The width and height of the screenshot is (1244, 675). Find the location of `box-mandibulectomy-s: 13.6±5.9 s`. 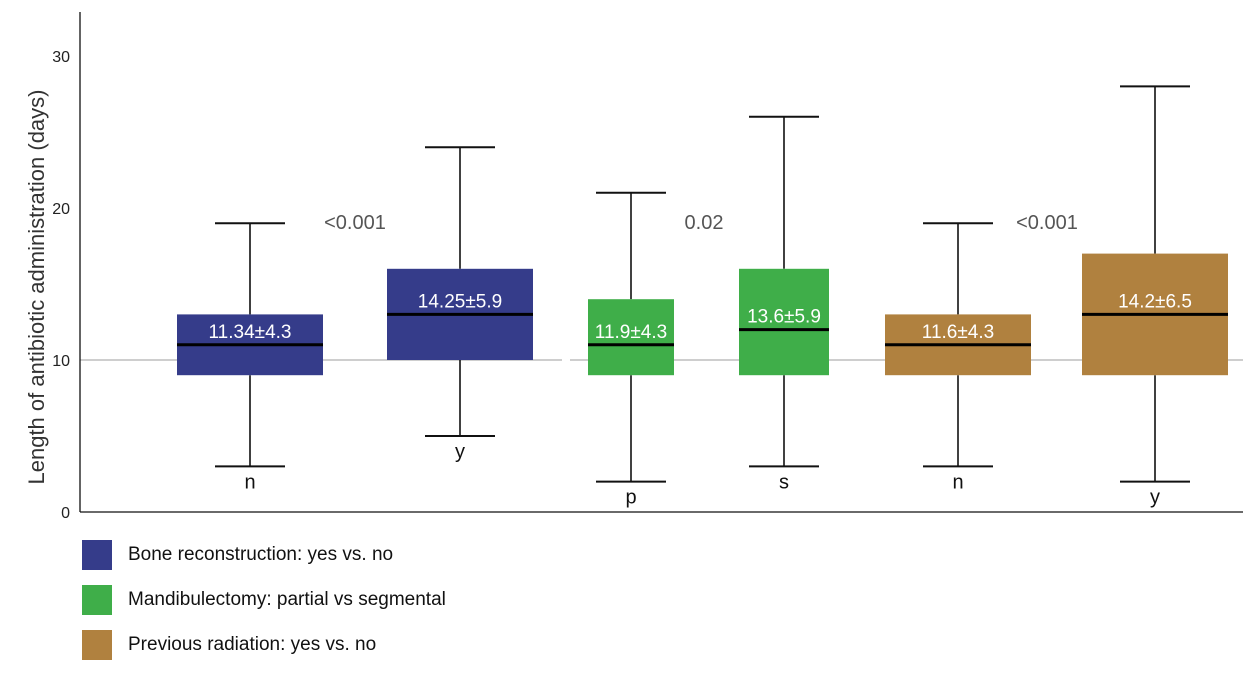

box-mandibulectomy-s: 13.6±5.9 s is located at coordinates (784, 304).